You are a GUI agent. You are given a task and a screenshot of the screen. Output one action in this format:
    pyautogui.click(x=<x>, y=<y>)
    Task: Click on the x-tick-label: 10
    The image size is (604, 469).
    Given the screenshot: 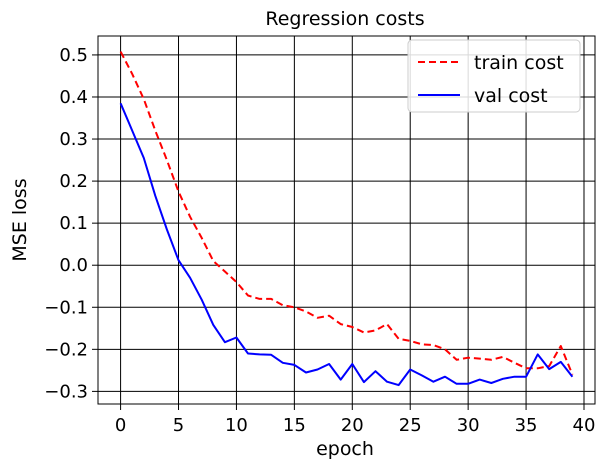 What is the action you would take?
    pyautogui.click(x=236, y=425)
    